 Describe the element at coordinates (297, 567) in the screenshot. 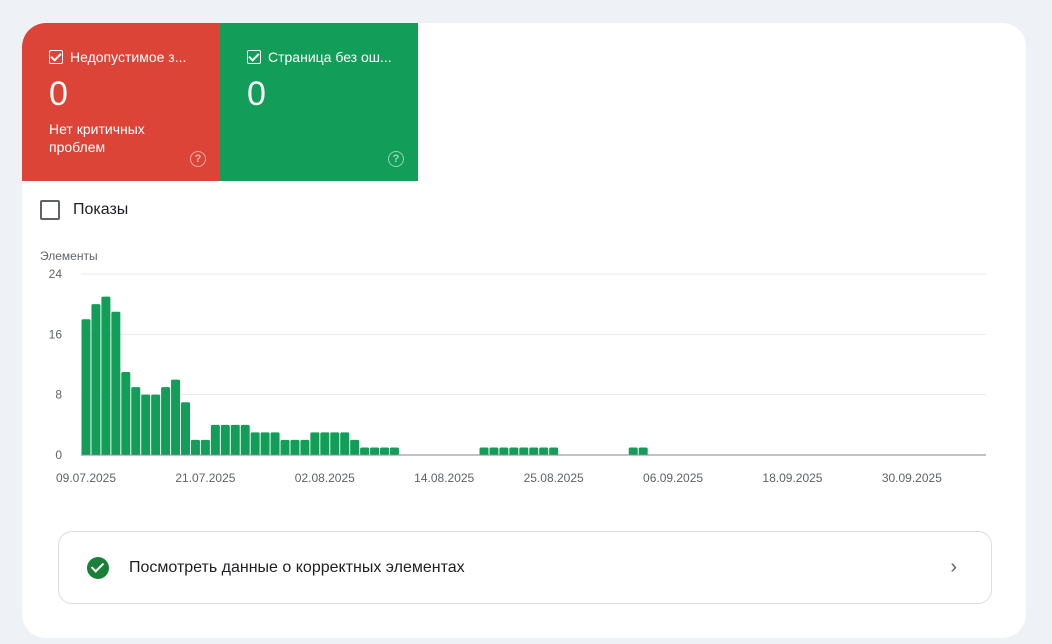

I see `link-label: Посмотреть данные о корректных элементах` at that location.